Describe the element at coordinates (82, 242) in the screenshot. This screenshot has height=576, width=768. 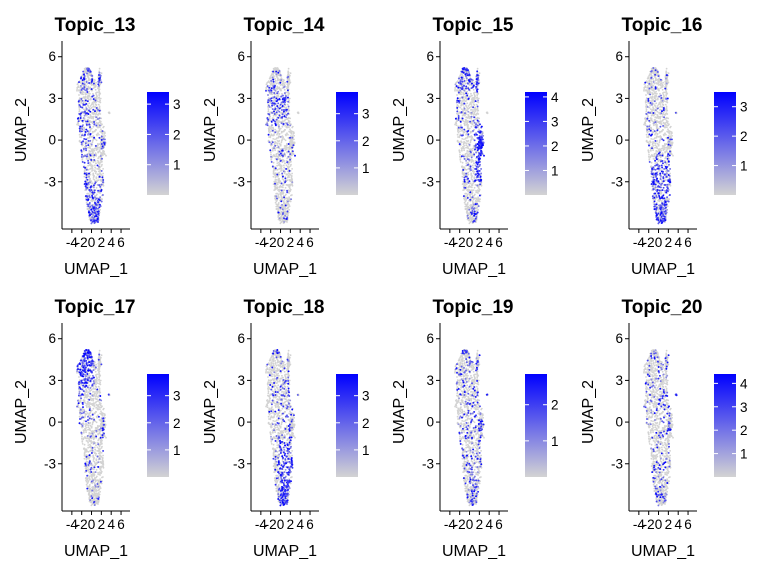
I see `x-tick-label: -2` at that location.